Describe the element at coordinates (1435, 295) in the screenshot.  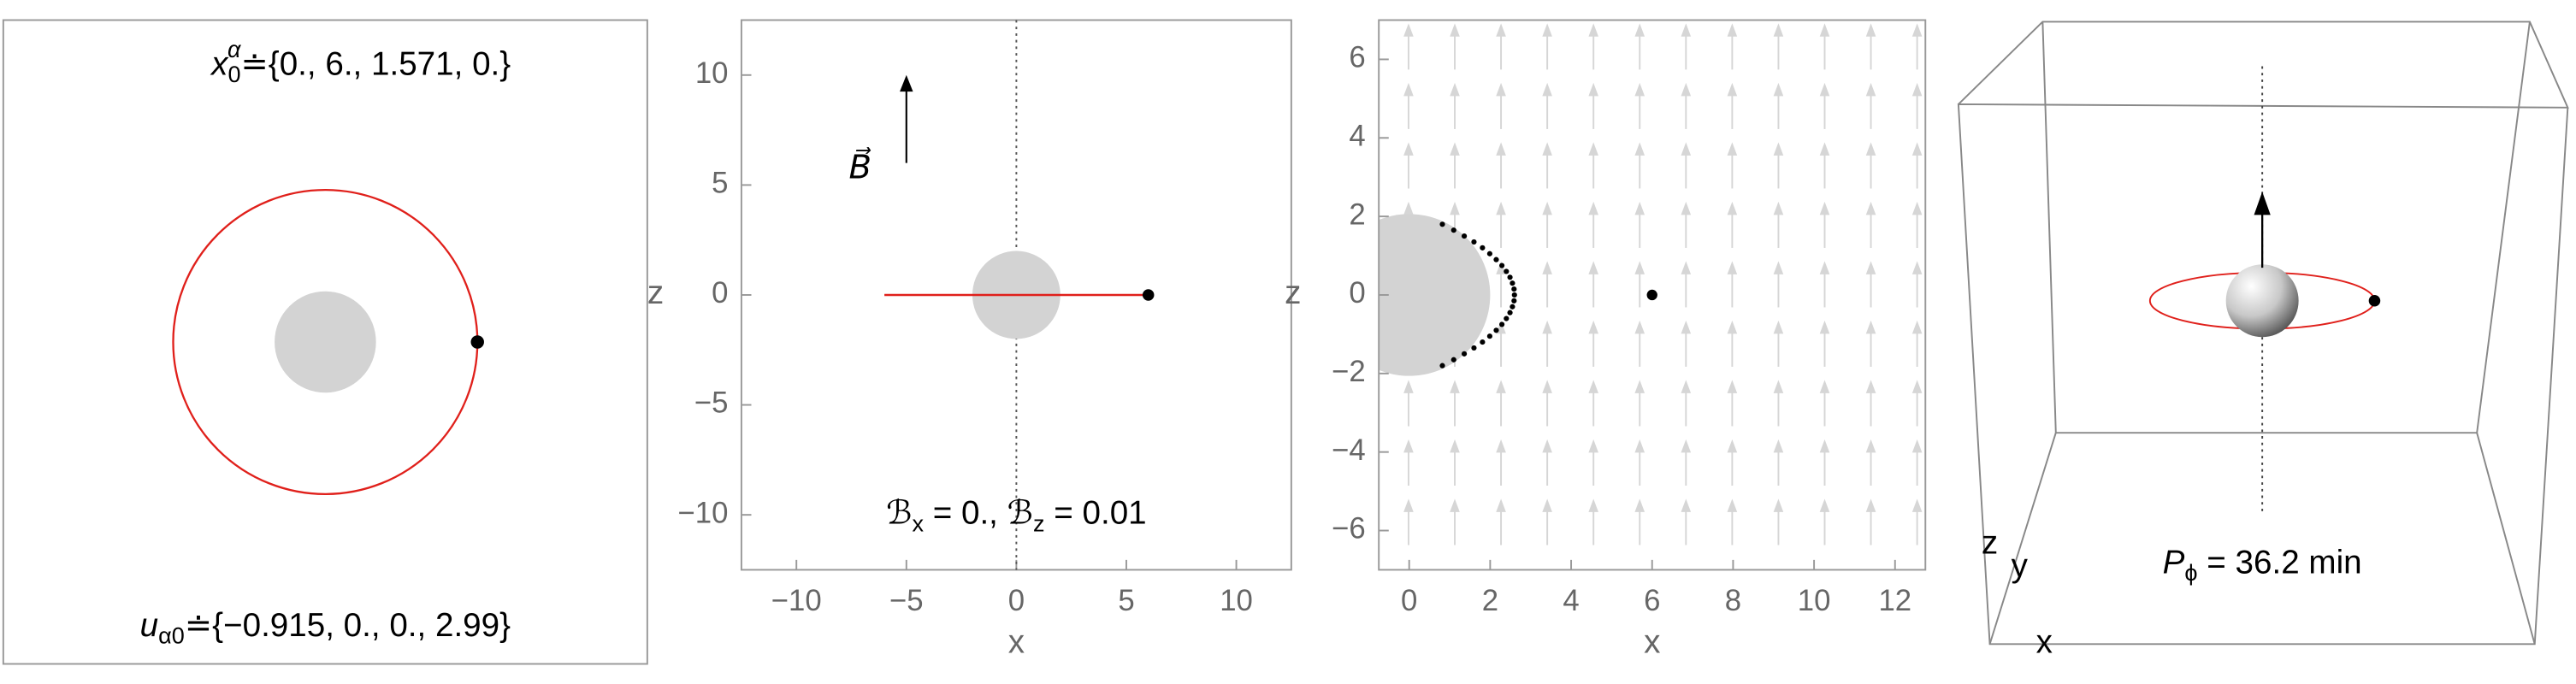
I see `central-body` at that location.